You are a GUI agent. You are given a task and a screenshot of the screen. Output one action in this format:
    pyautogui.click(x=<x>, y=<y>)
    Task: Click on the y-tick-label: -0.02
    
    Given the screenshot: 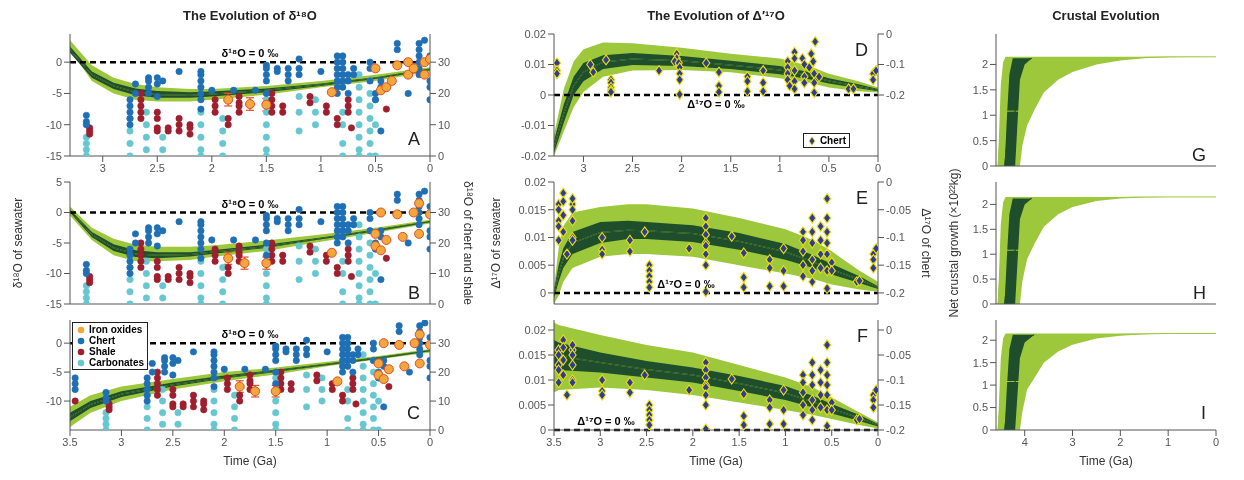 What is the action you would take?
    pyautogui.click(x=533, y=155)
    